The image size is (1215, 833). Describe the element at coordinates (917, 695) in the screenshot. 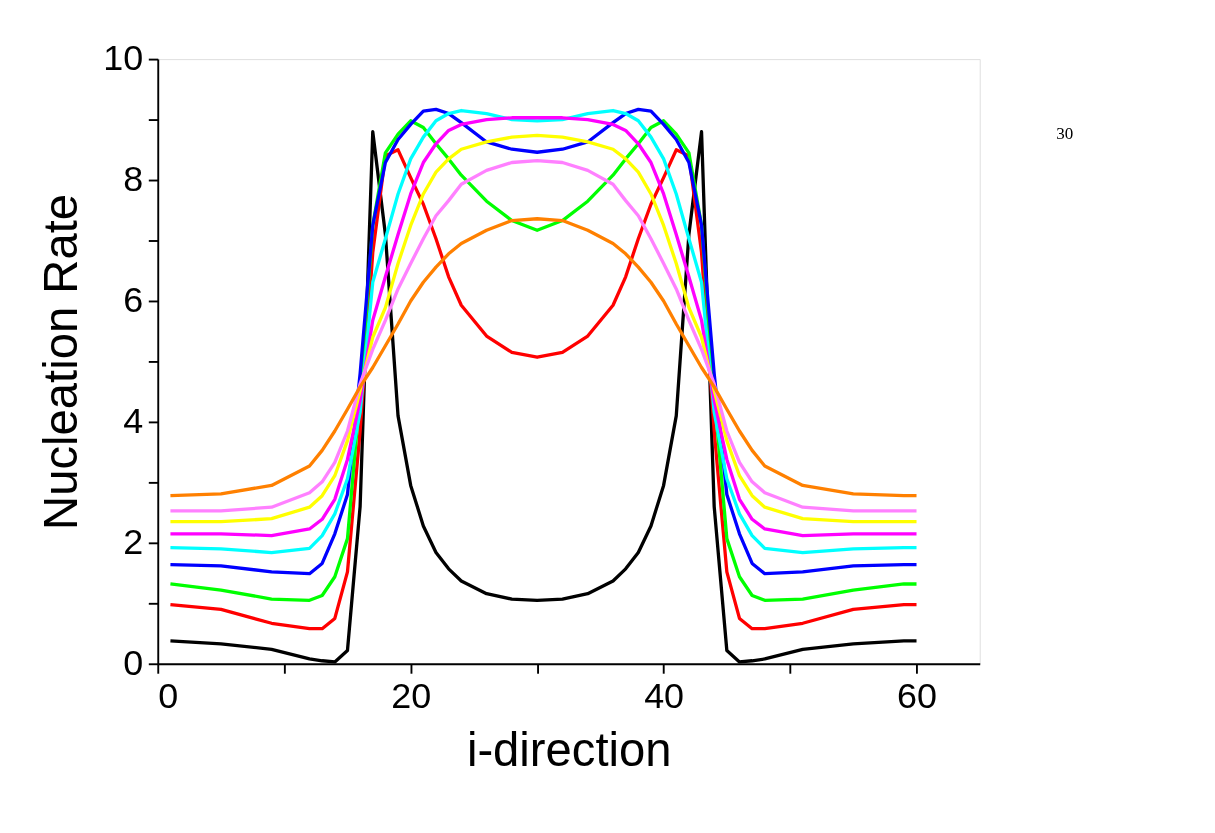

I see `x-tick-label: 60` at that location.